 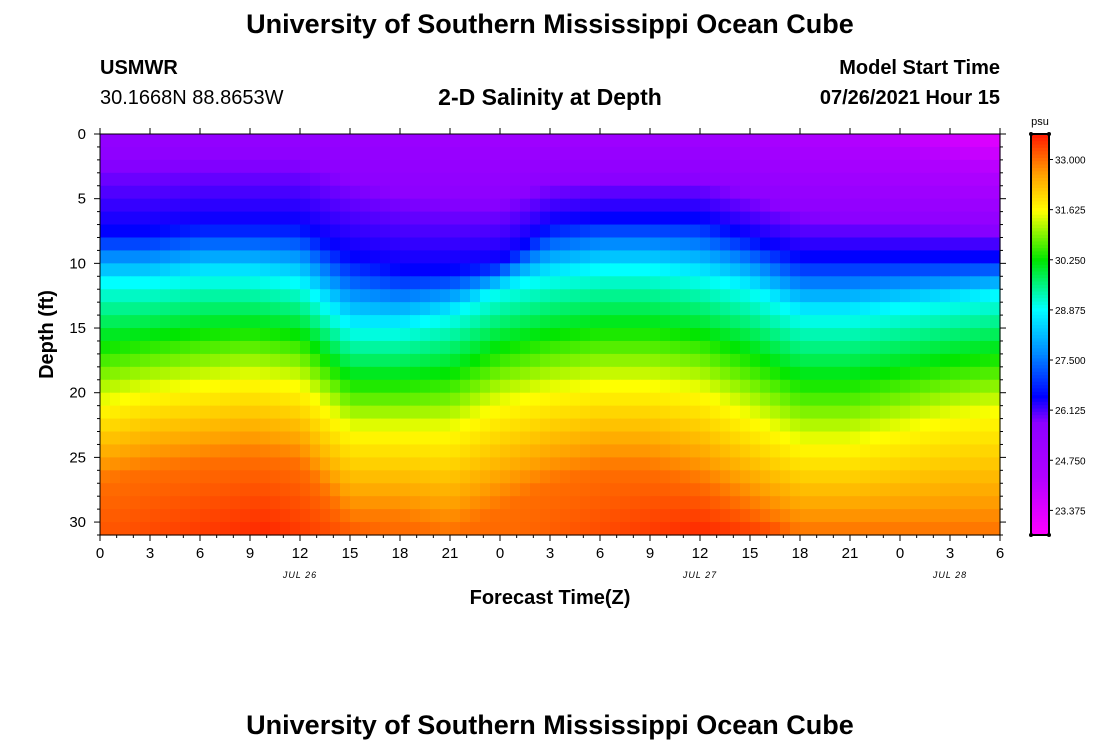 What do you see at coordinates (1070, 211) in the screenshot?
I see `colorbar-tick-label: 31.625` at bounding box center [1070, 211].